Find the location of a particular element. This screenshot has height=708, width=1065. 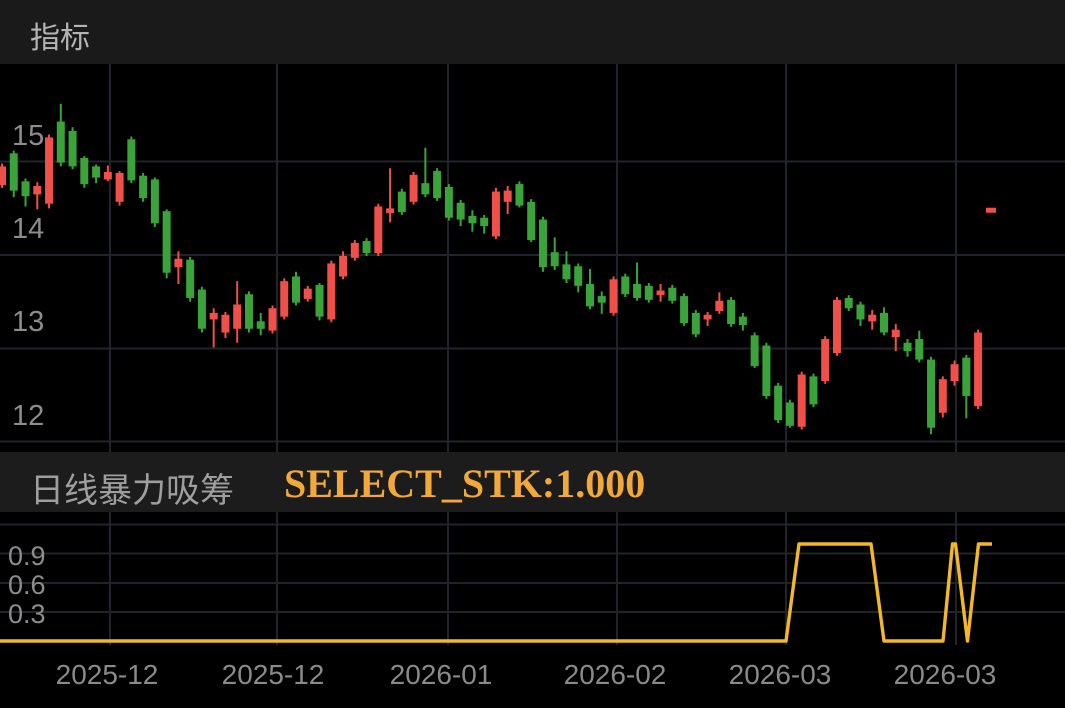

indicator-axis-label: 0.3 is located at coordinates (27, 614).